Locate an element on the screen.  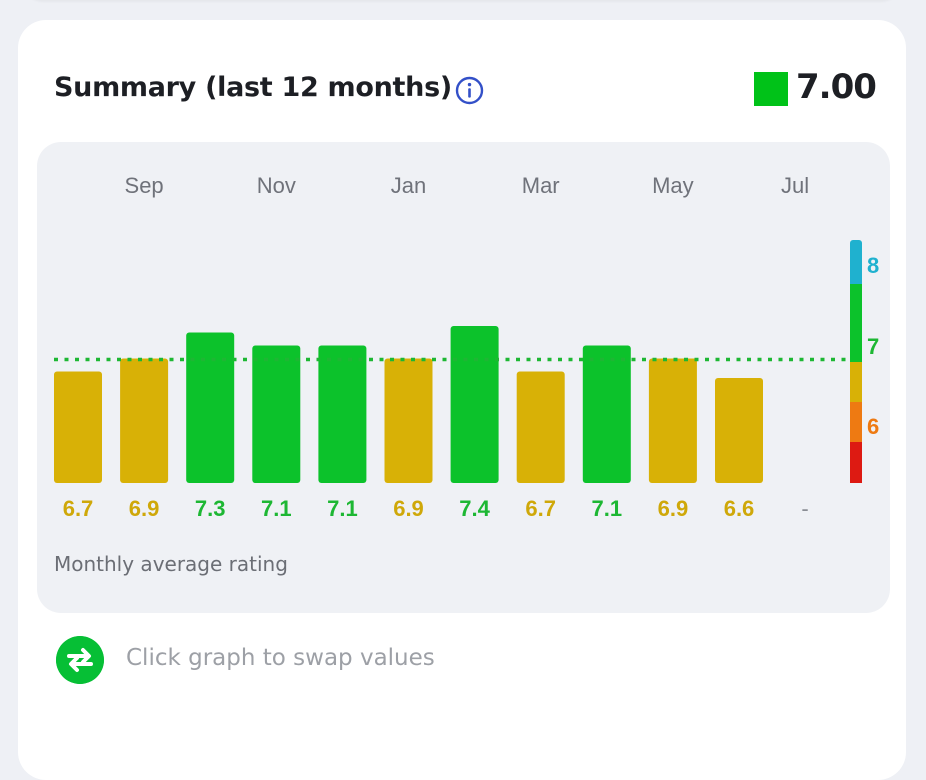
value-label-jun: 6.6 is located at coordinates (739, 508).